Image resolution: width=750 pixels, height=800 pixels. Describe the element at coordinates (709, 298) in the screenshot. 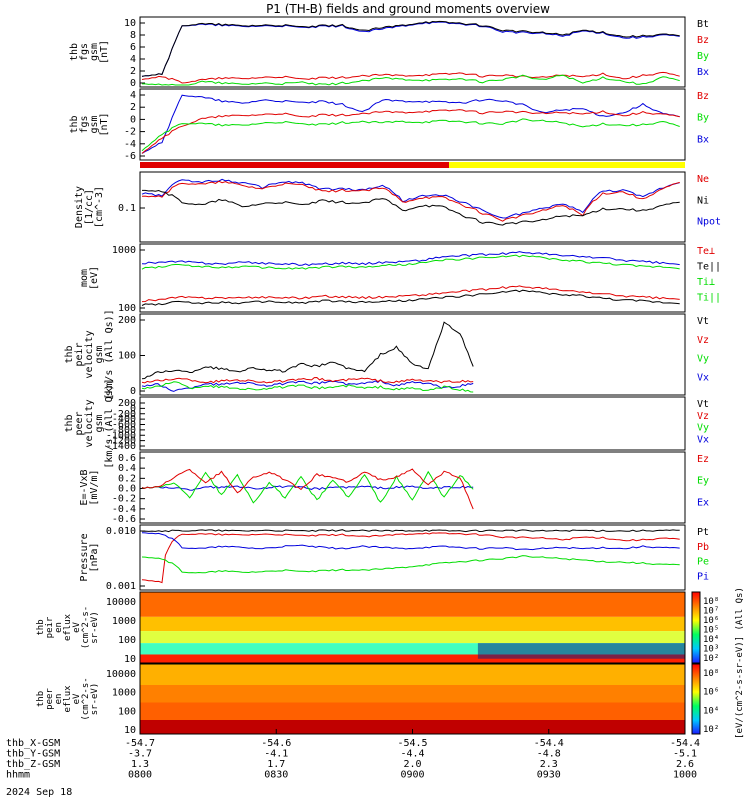

I see `legend-Ti||: Ti||` at that location.